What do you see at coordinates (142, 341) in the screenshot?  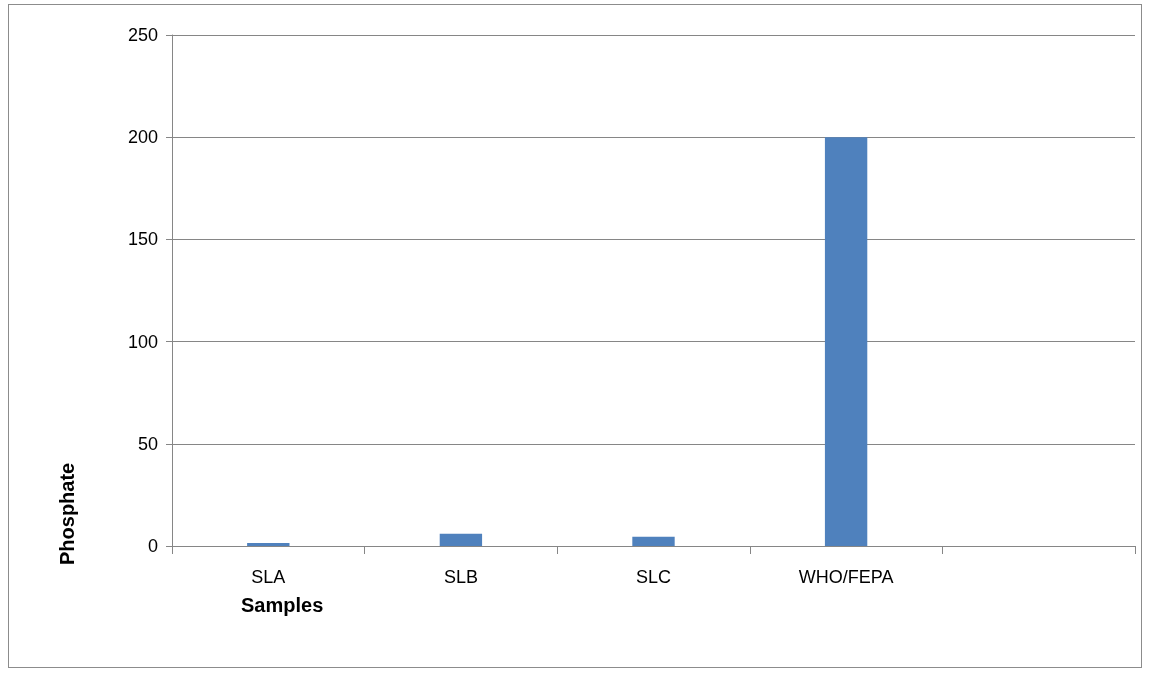 I see `y-tick-label: 100` at bounding box center [142, 341].